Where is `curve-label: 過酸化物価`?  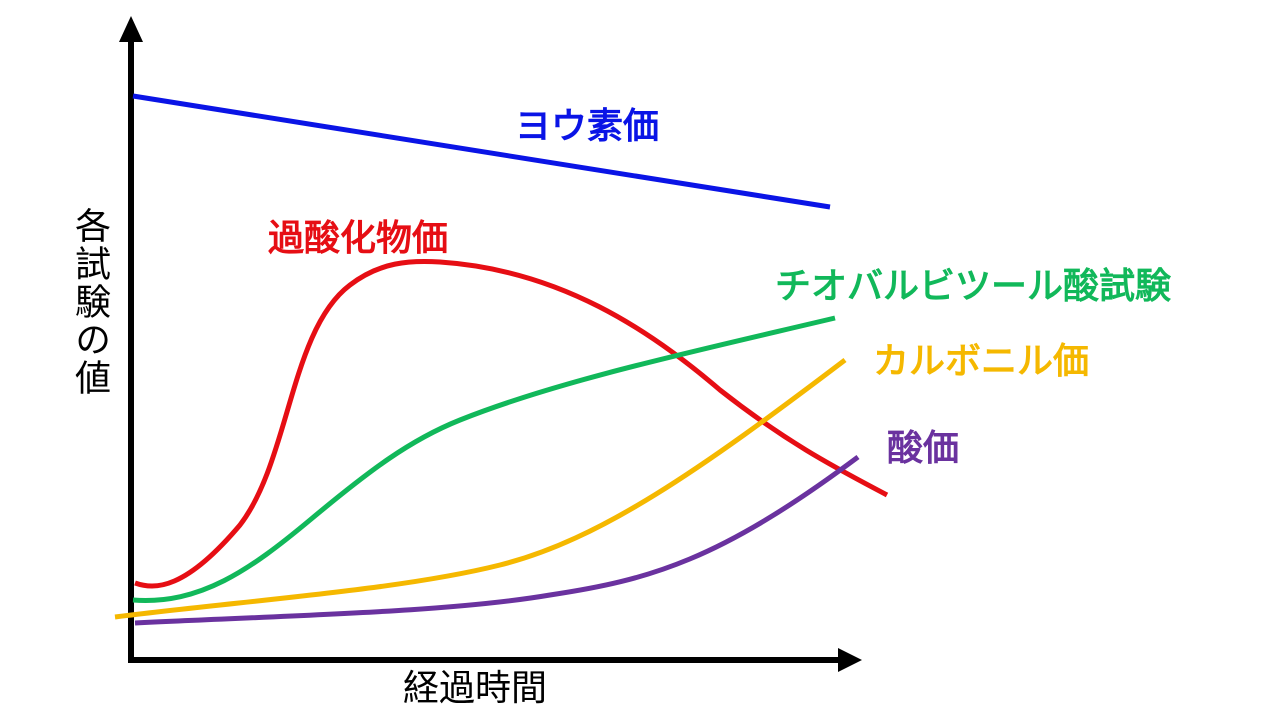 curve-label: 過酸化物価 is located at coordinates (358, 238).